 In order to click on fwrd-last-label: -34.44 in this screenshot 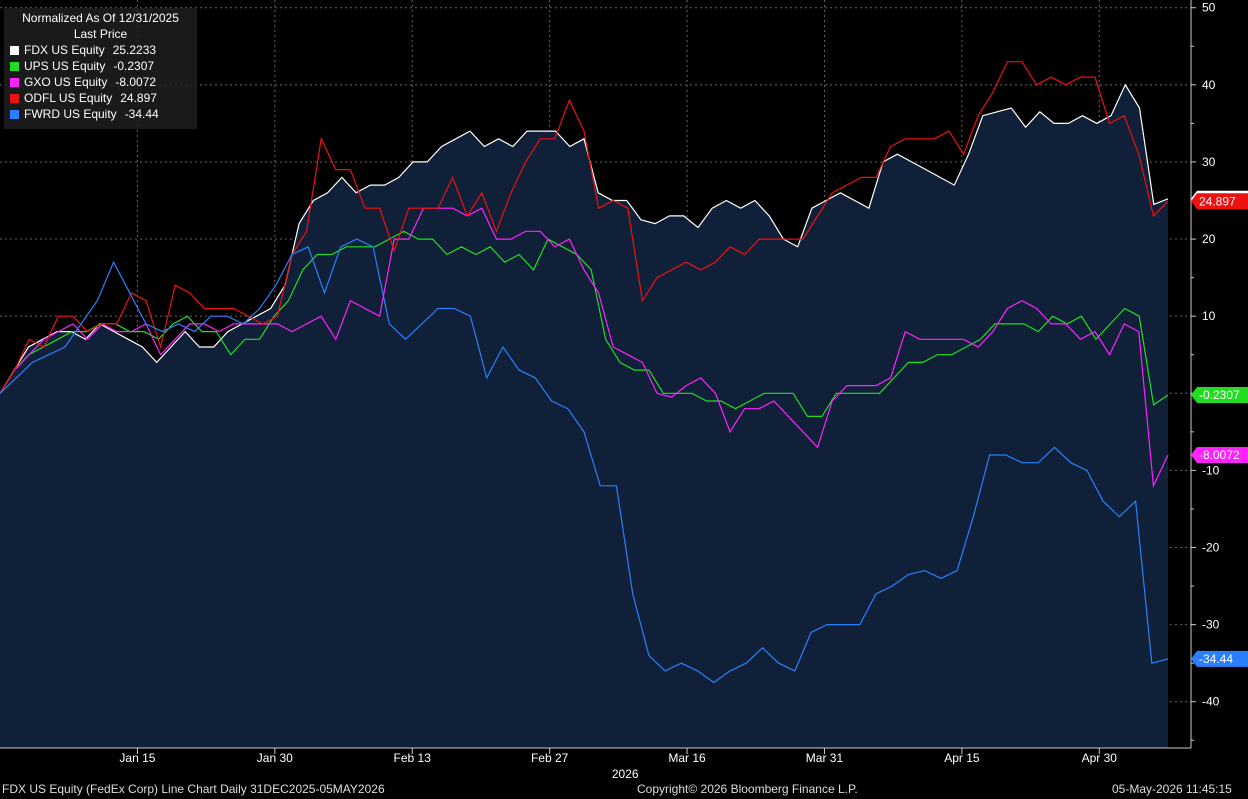, I will do `click(1219, 658)`.